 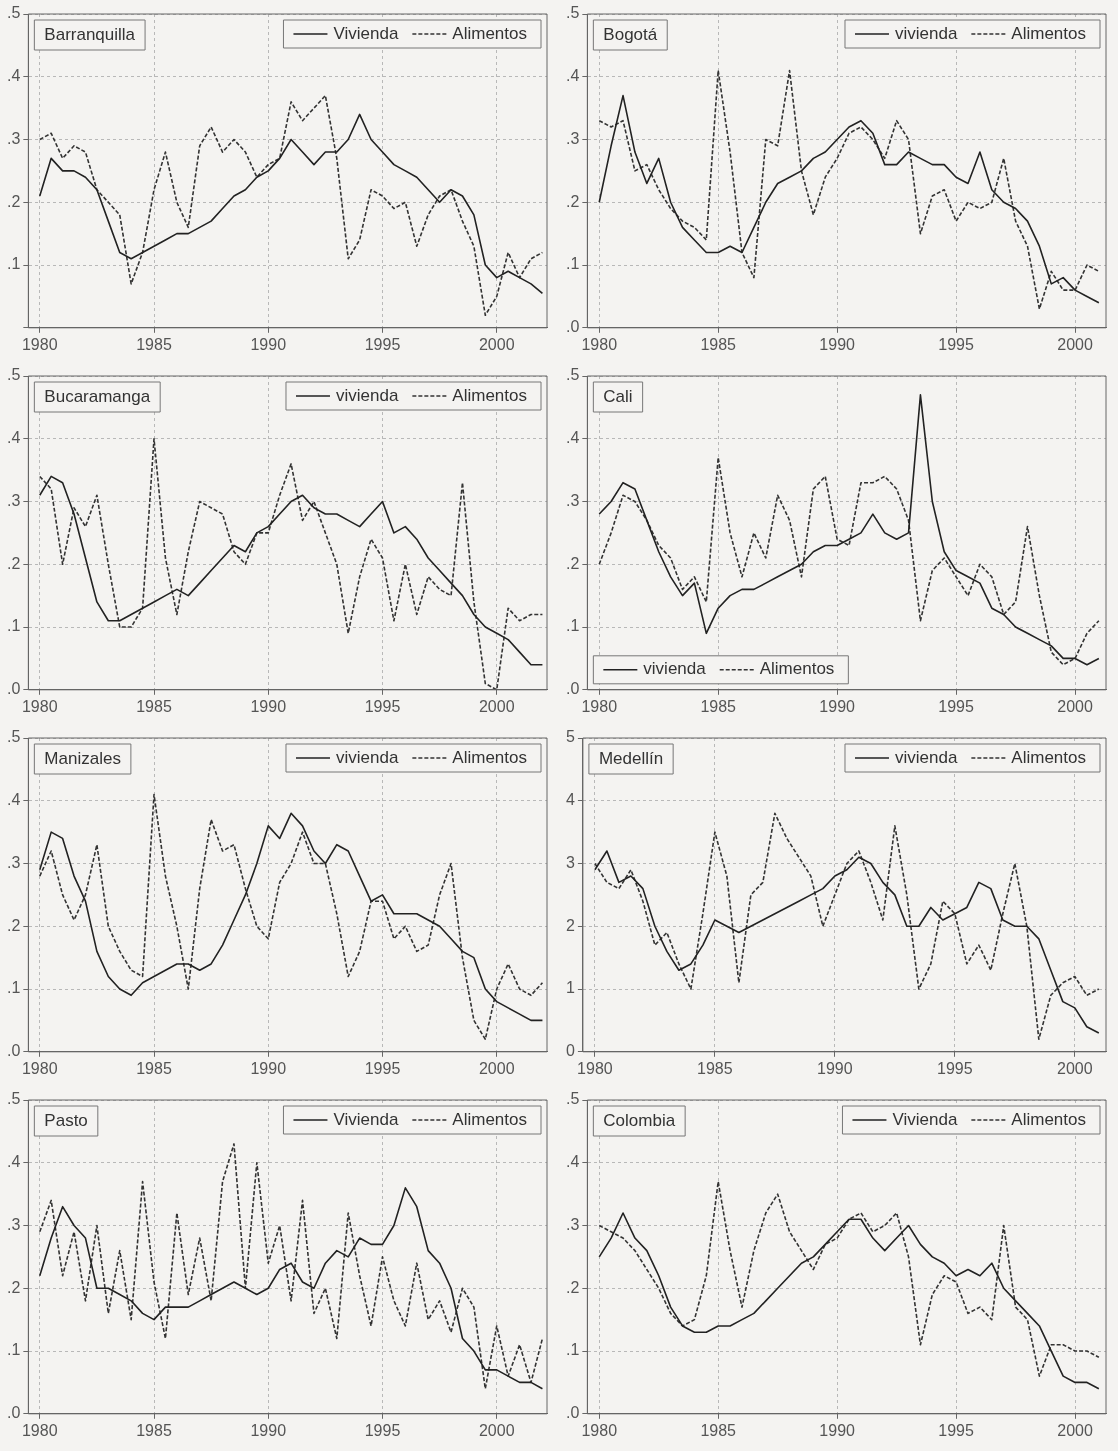 What do you see at coordinates (639, 1120) in the screenshot?
I see `text: Colombia` at bounding box center [639, 1120].